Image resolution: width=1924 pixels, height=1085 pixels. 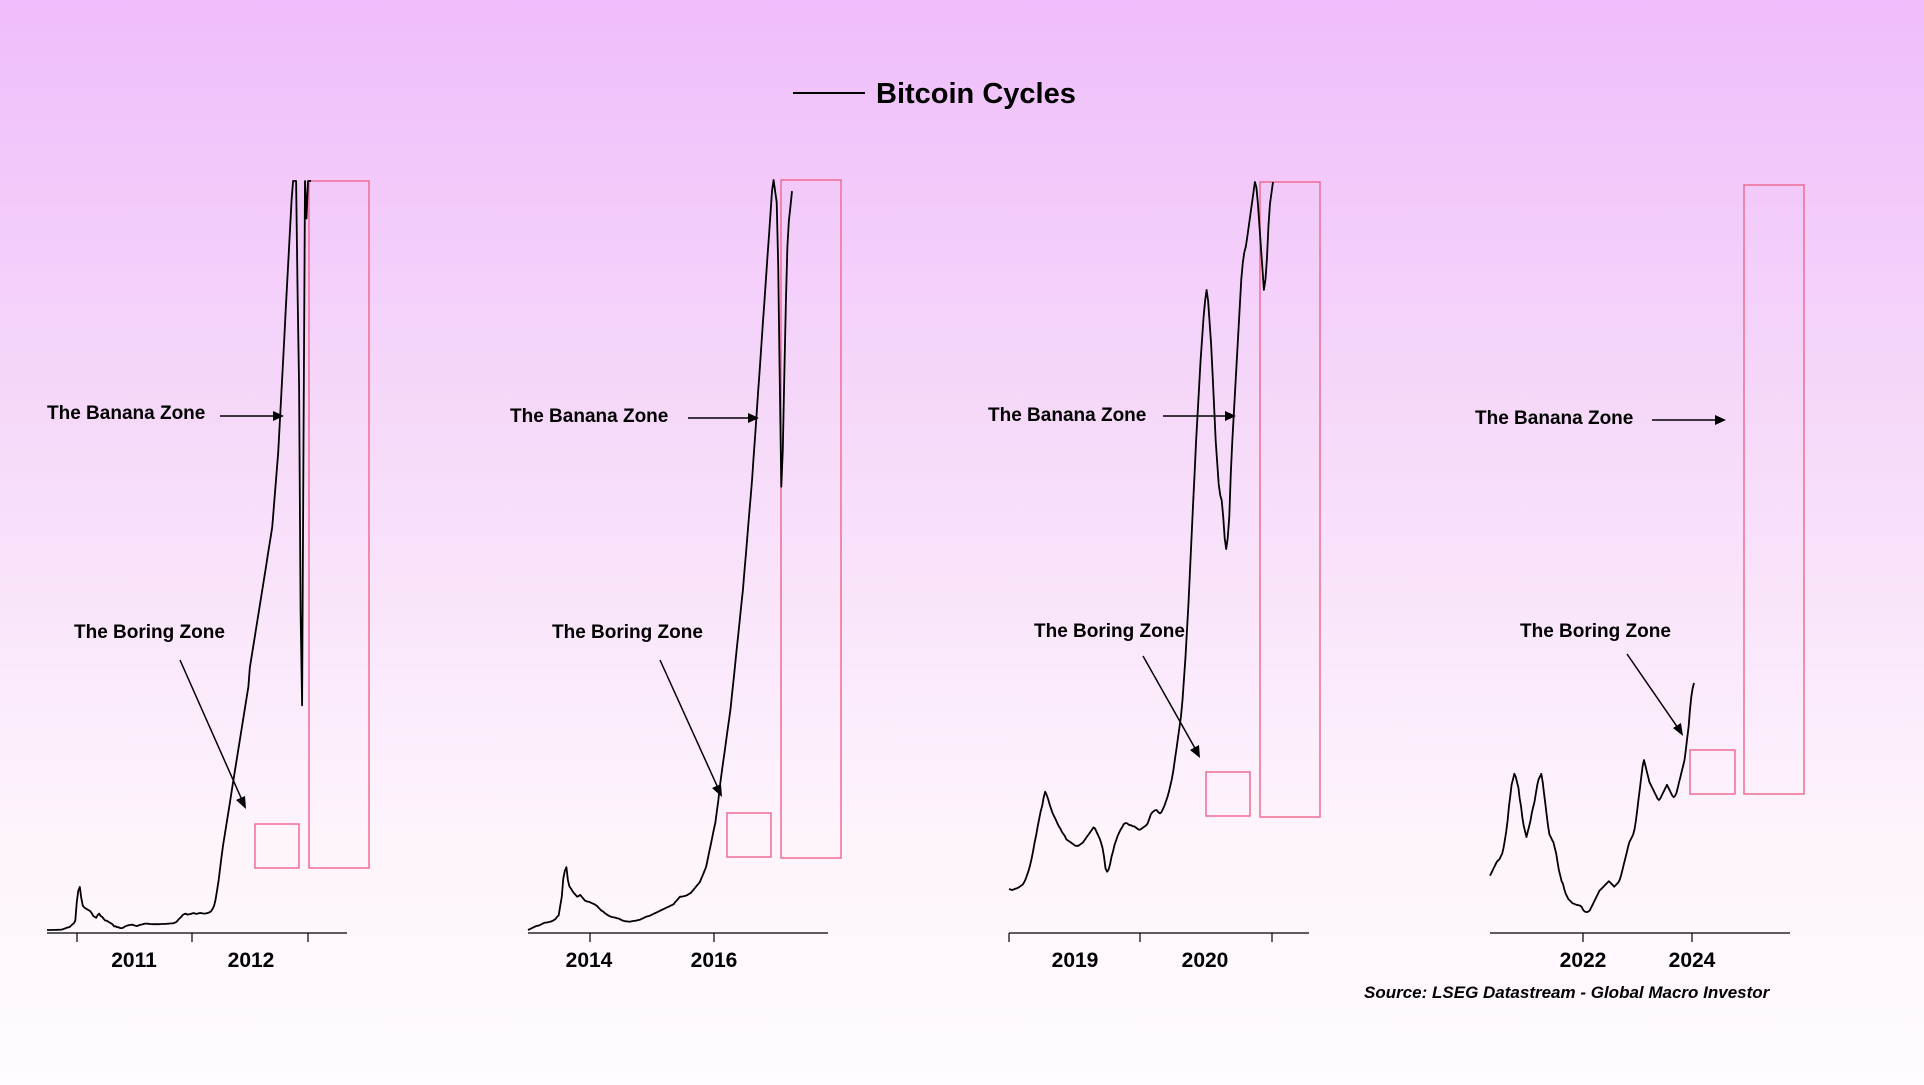 I want to click on x-tick-label: 2020, so click(x=1205, y=960).